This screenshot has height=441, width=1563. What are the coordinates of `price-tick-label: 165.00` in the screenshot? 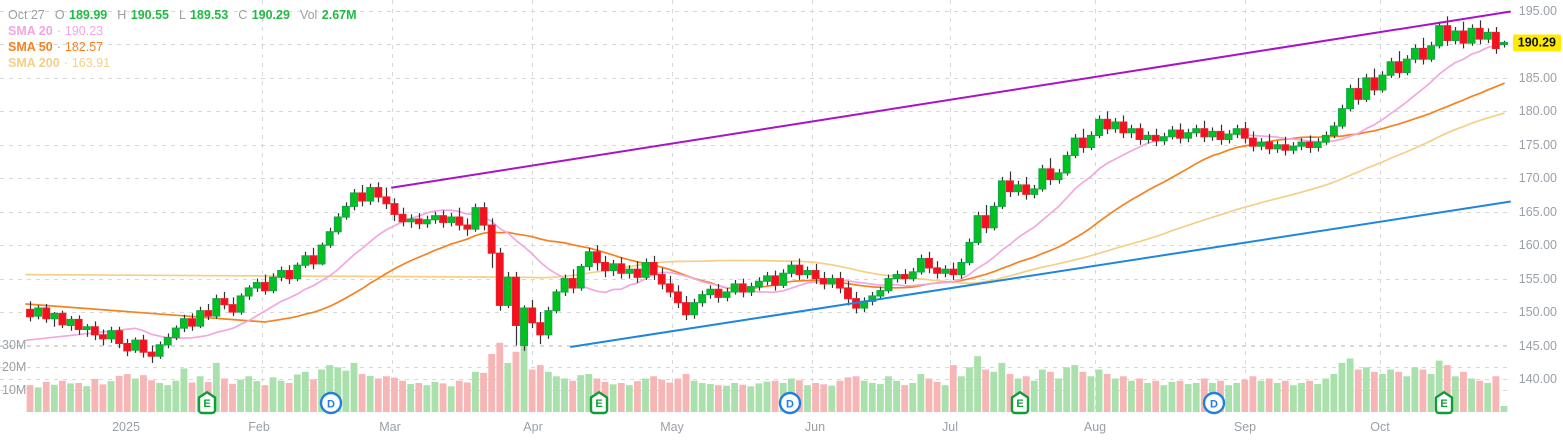 It's located at (1537, 211).